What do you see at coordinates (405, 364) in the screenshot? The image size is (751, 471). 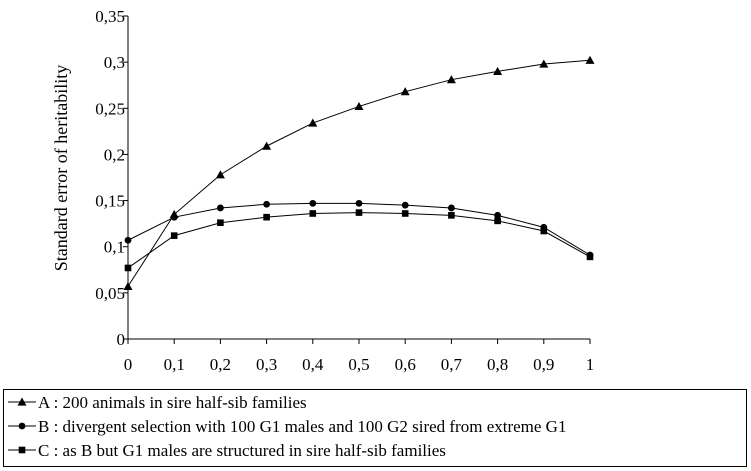 I see `x-tick-label: 0,6` at bounding box center [405, 364].